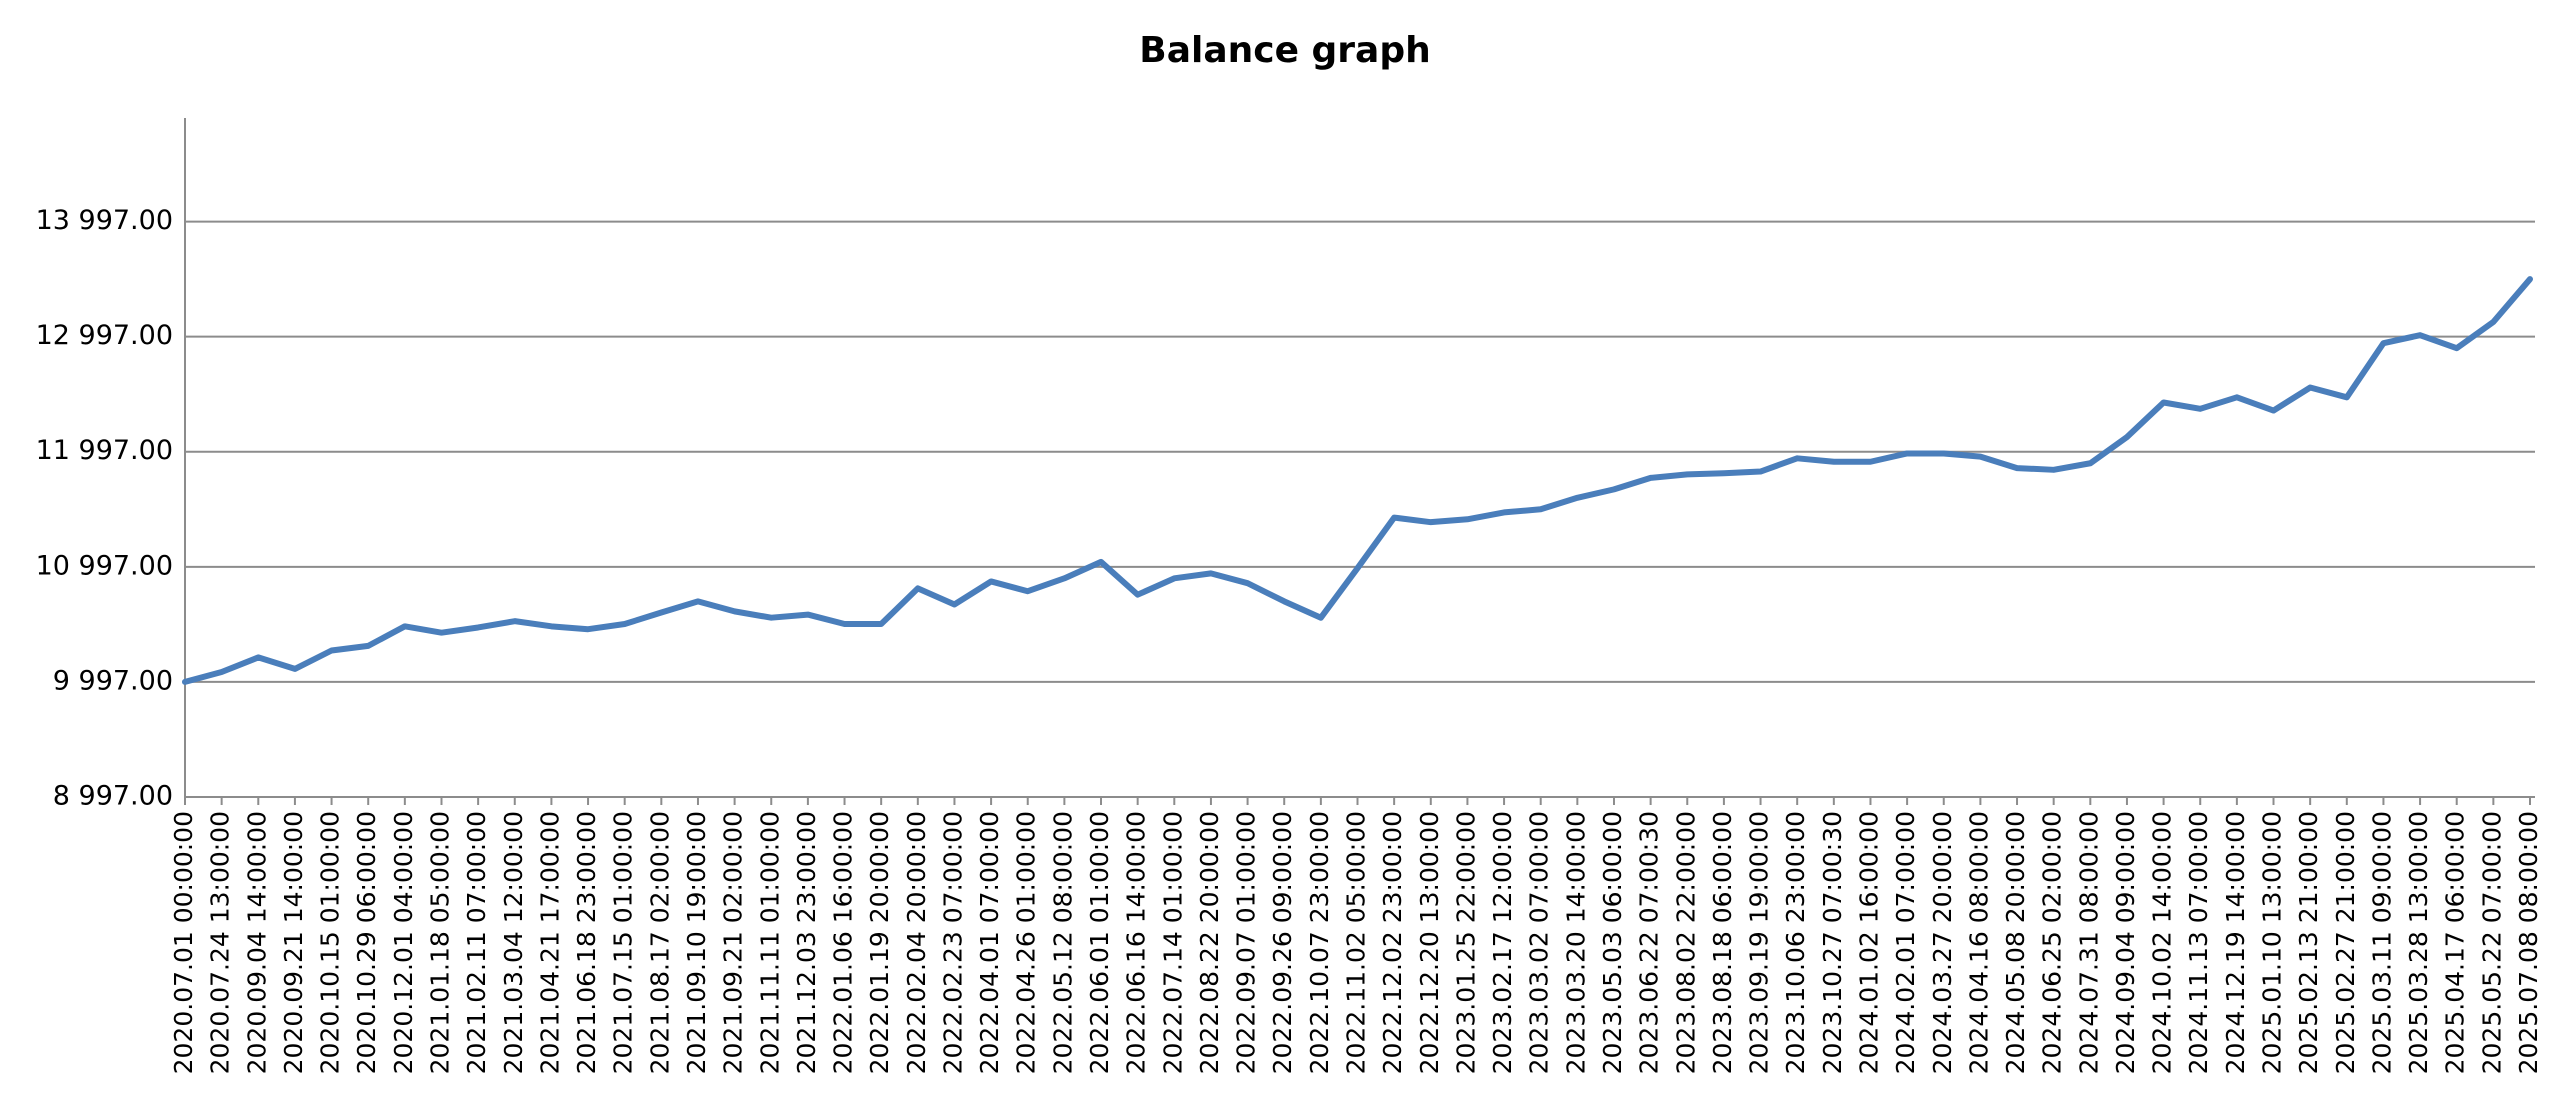 This screenshot has height=1116, width=2560. What do you see at coordinates (256, 942) in the screenshot?
I see `x-tick-label: 2020.09.04 14:00:00` at bounding box center [256, 942].